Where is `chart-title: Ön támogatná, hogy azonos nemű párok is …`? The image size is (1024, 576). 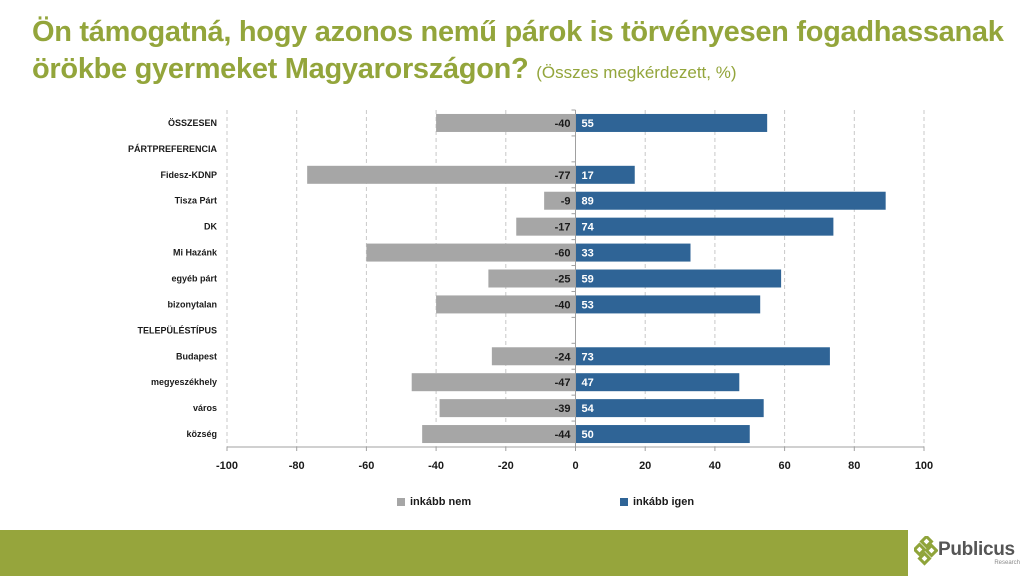
chart-title: Ön támogatná, hogy azonos nemű párok is … is located at coordinates (522, 52).